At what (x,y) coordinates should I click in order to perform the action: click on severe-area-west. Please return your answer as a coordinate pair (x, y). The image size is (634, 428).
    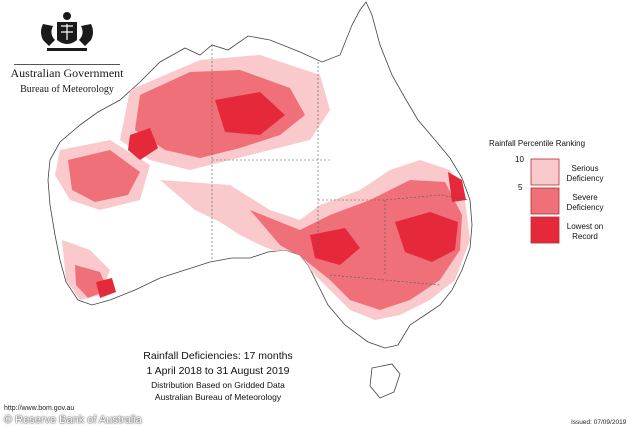
    Looking at the image, I should click on (104, 176).